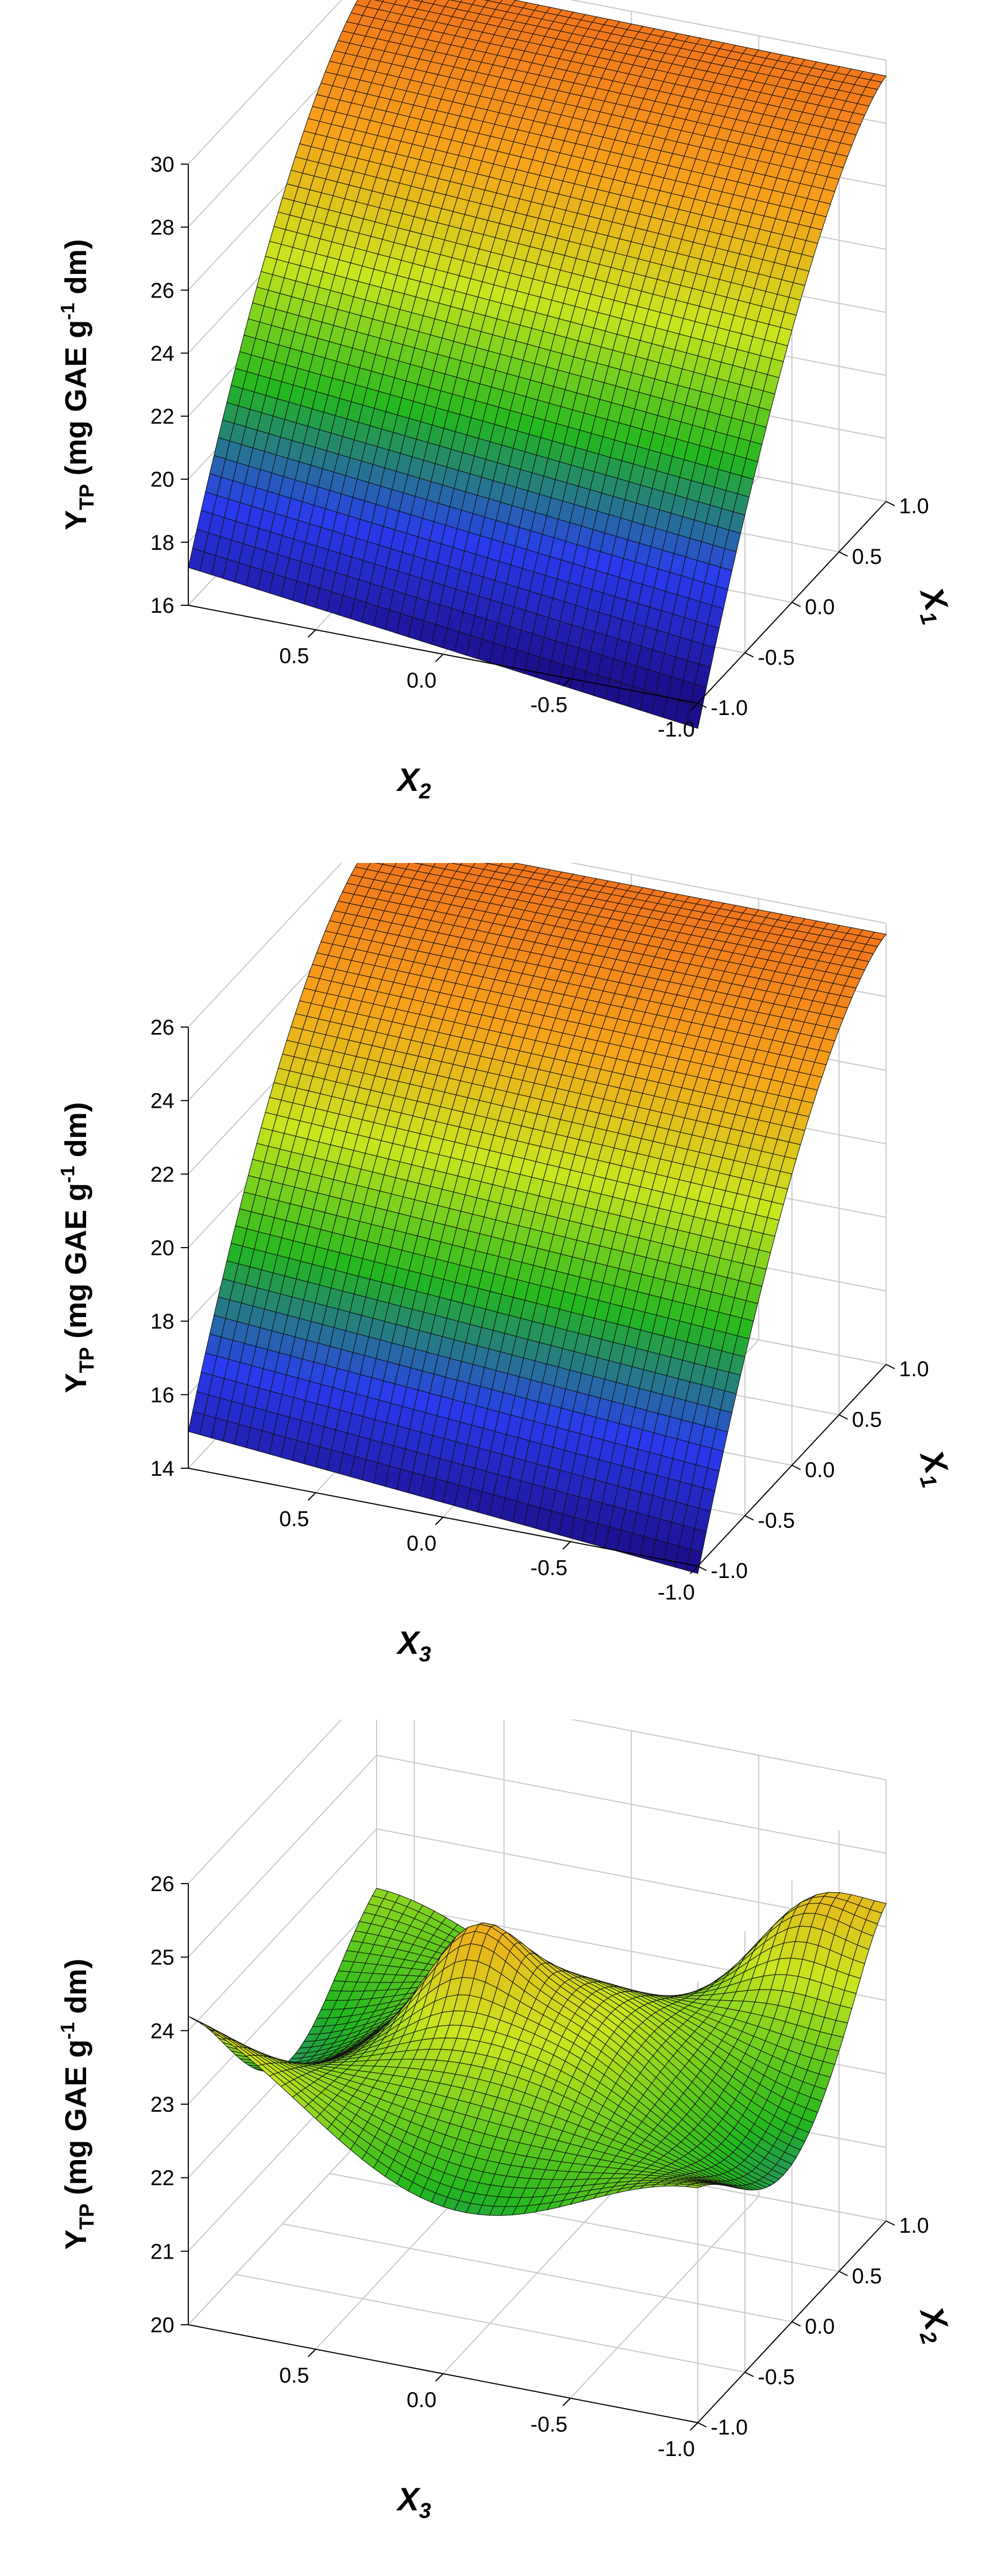 This screenshot has height=2576, width=1005. I want to click on x-axis-title: X3, so click(413, 1645).